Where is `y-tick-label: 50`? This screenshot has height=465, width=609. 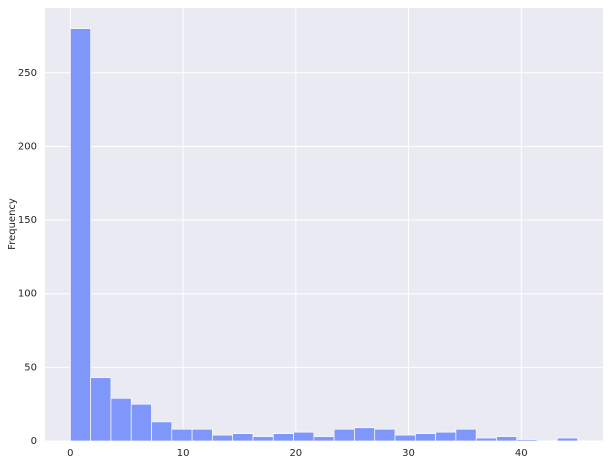 y-tick-label: 50 is located at coordinates (30, 367).